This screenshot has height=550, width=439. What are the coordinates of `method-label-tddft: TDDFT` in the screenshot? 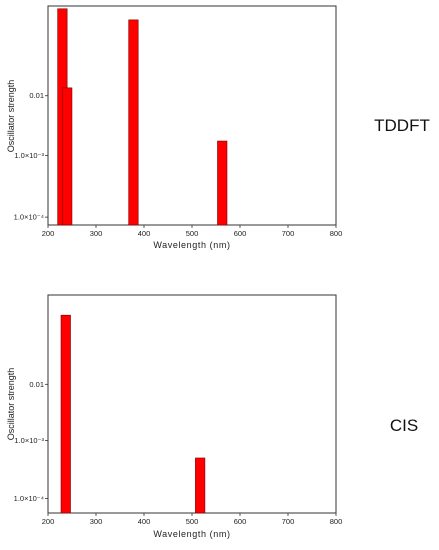 It's located at (402, 125).